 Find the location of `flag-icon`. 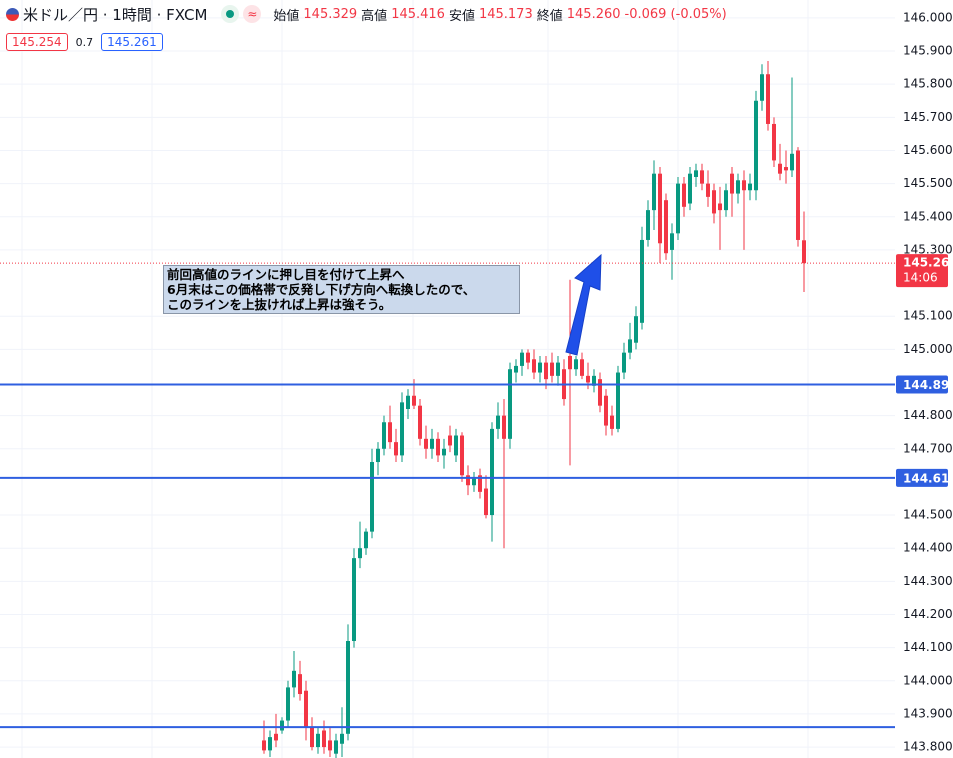

flag-icon is located at coordinates (12, 14).